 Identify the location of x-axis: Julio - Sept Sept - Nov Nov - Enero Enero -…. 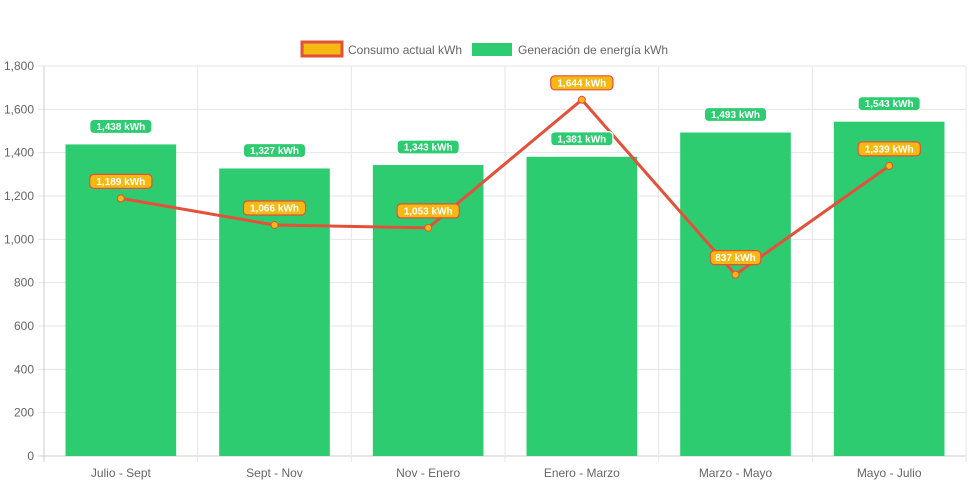
(506, 473).